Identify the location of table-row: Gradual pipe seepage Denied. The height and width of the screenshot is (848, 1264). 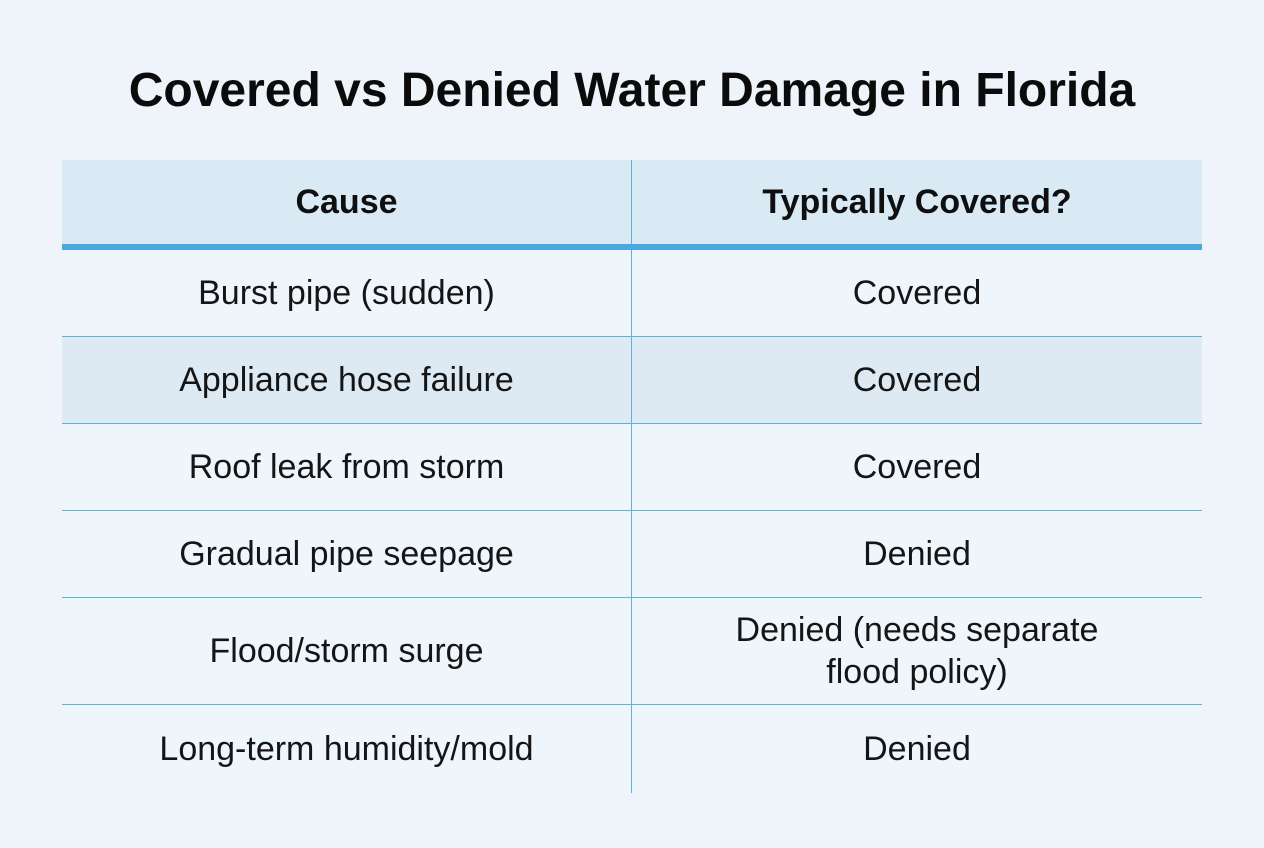
(632, 554).